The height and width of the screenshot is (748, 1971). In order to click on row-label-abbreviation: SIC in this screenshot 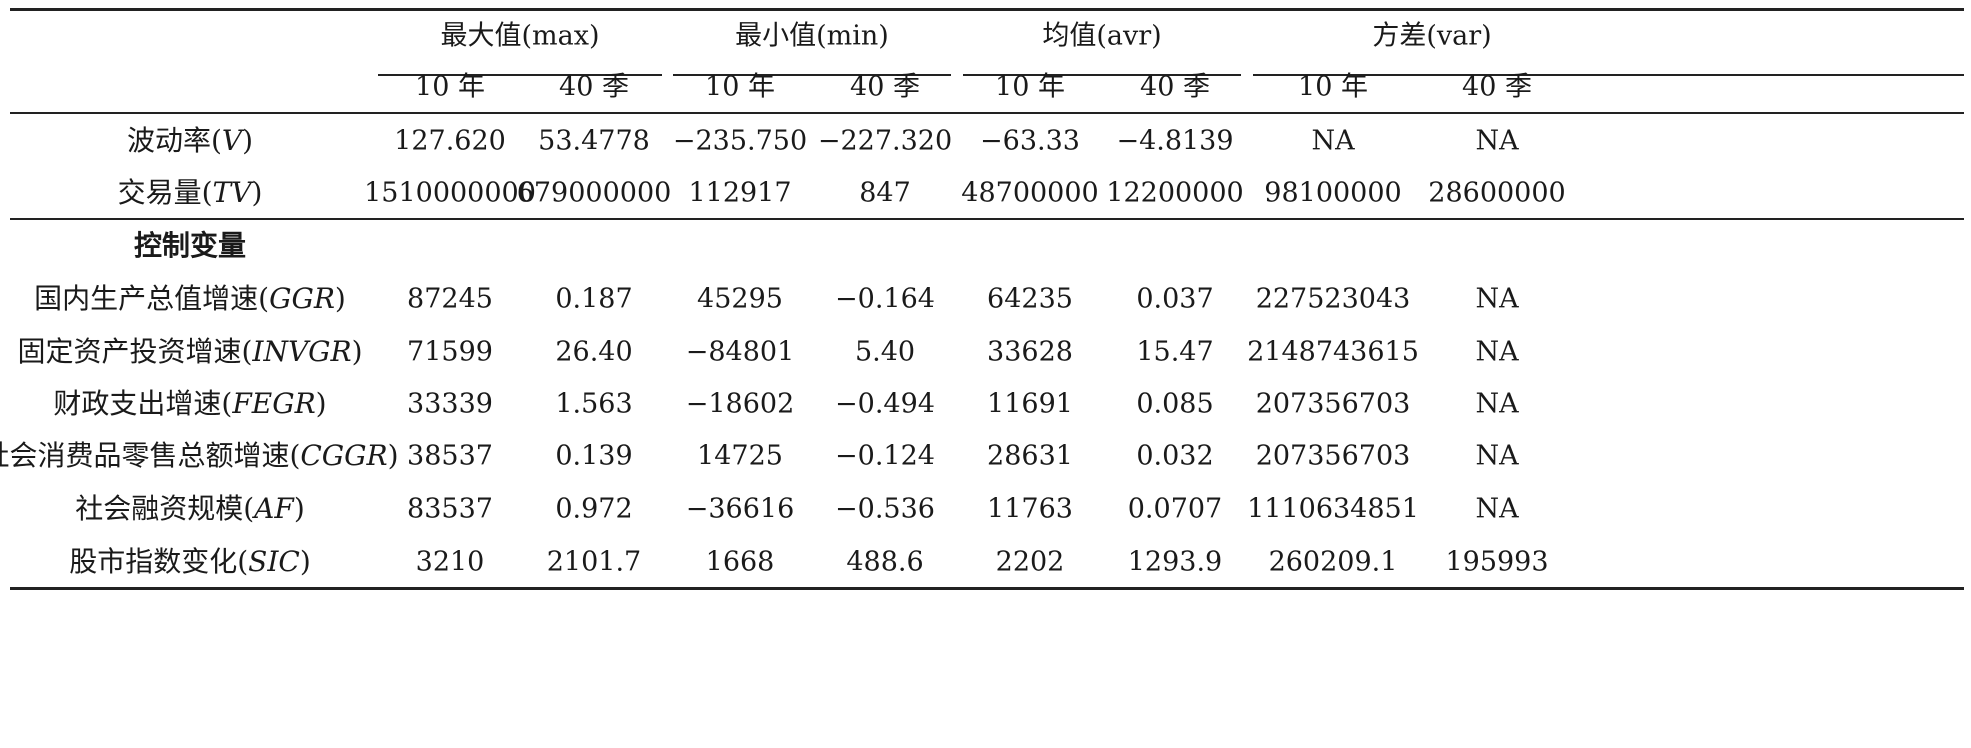, I will do `click(274, 561)`.